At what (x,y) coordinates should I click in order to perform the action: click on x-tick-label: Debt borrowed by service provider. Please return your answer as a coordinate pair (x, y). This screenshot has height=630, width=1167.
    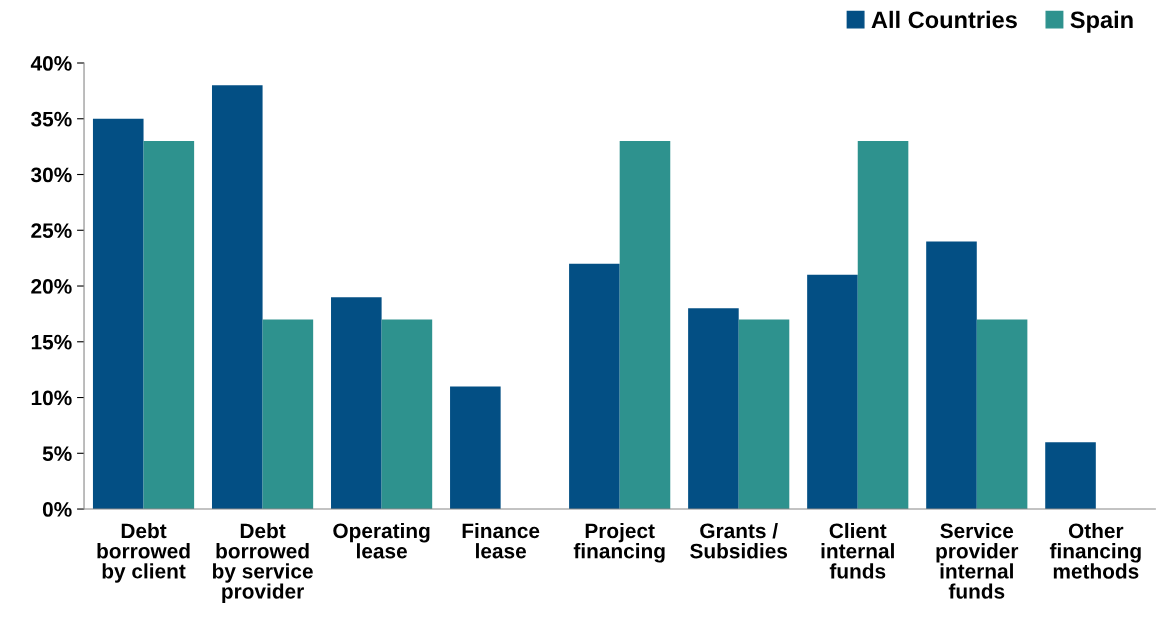
    Looking at the image, I should click on (262, 562).